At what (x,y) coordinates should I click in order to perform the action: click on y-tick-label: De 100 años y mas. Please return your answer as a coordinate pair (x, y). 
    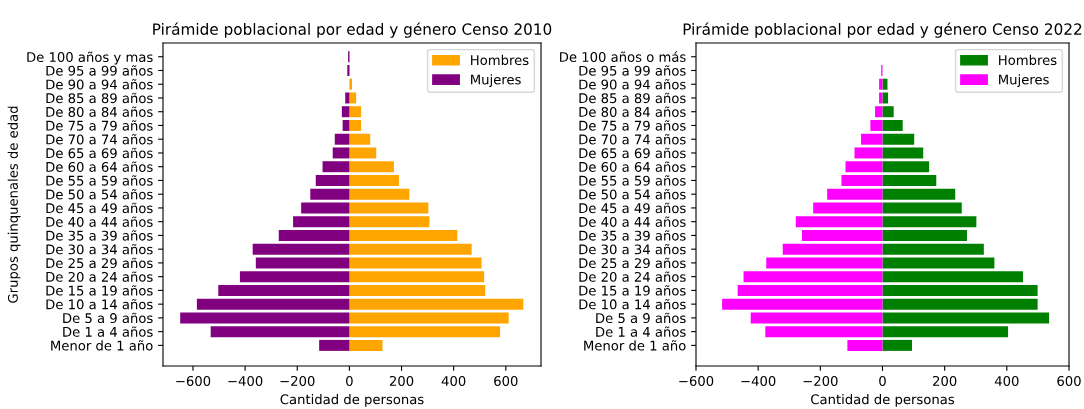
    Looking at the image, I should click on (90, 58).